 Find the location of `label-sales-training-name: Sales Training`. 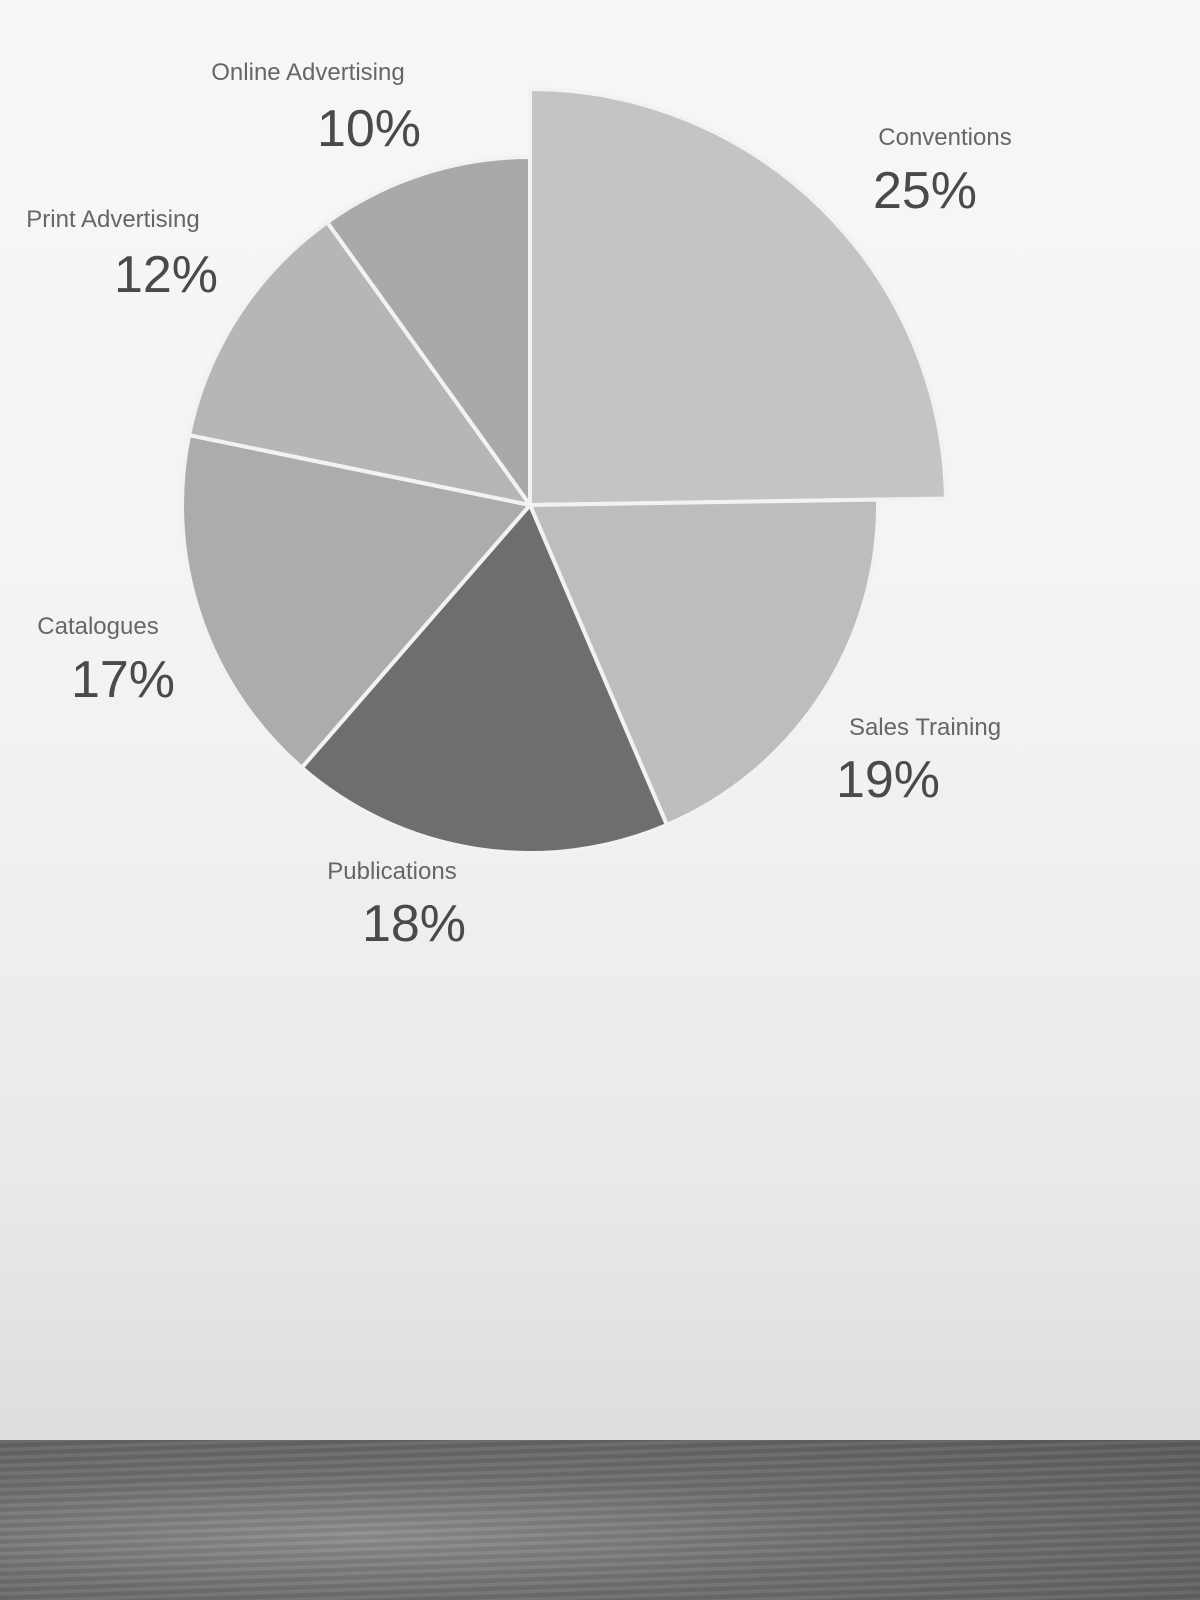

label-sales-training-name: Sales Training is located at coordinates (925, 727).